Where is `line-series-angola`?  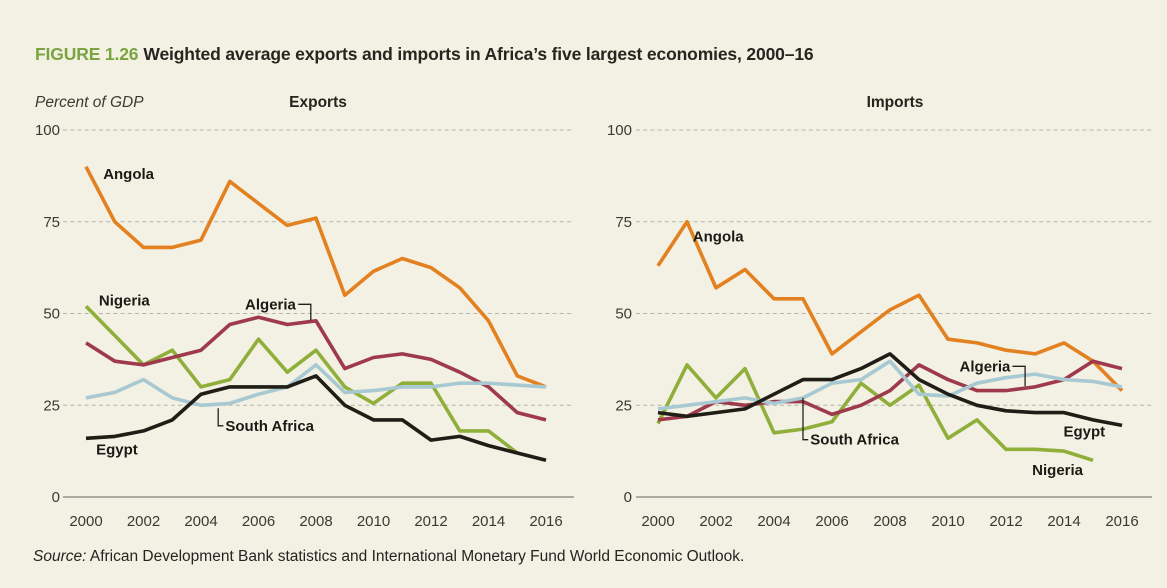 line-series-angola is located at coordinates (890, 306).